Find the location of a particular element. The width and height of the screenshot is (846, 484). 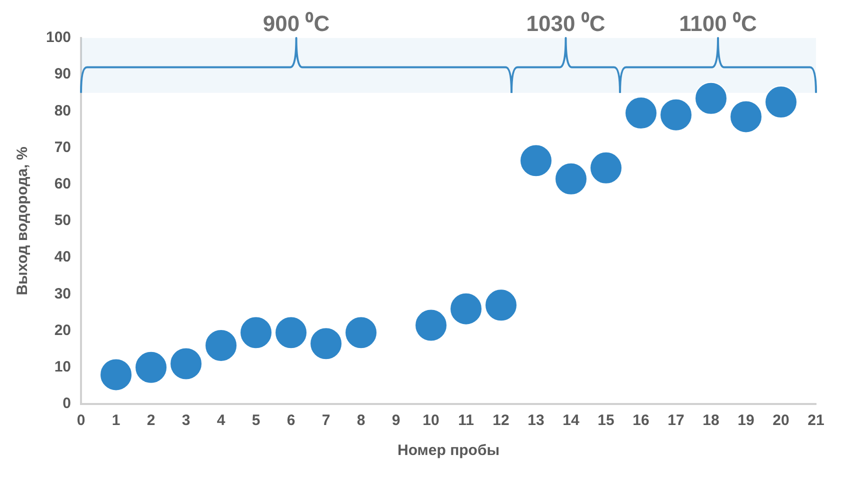

x-tick-label: 14 is located at coordinates (571, 421).